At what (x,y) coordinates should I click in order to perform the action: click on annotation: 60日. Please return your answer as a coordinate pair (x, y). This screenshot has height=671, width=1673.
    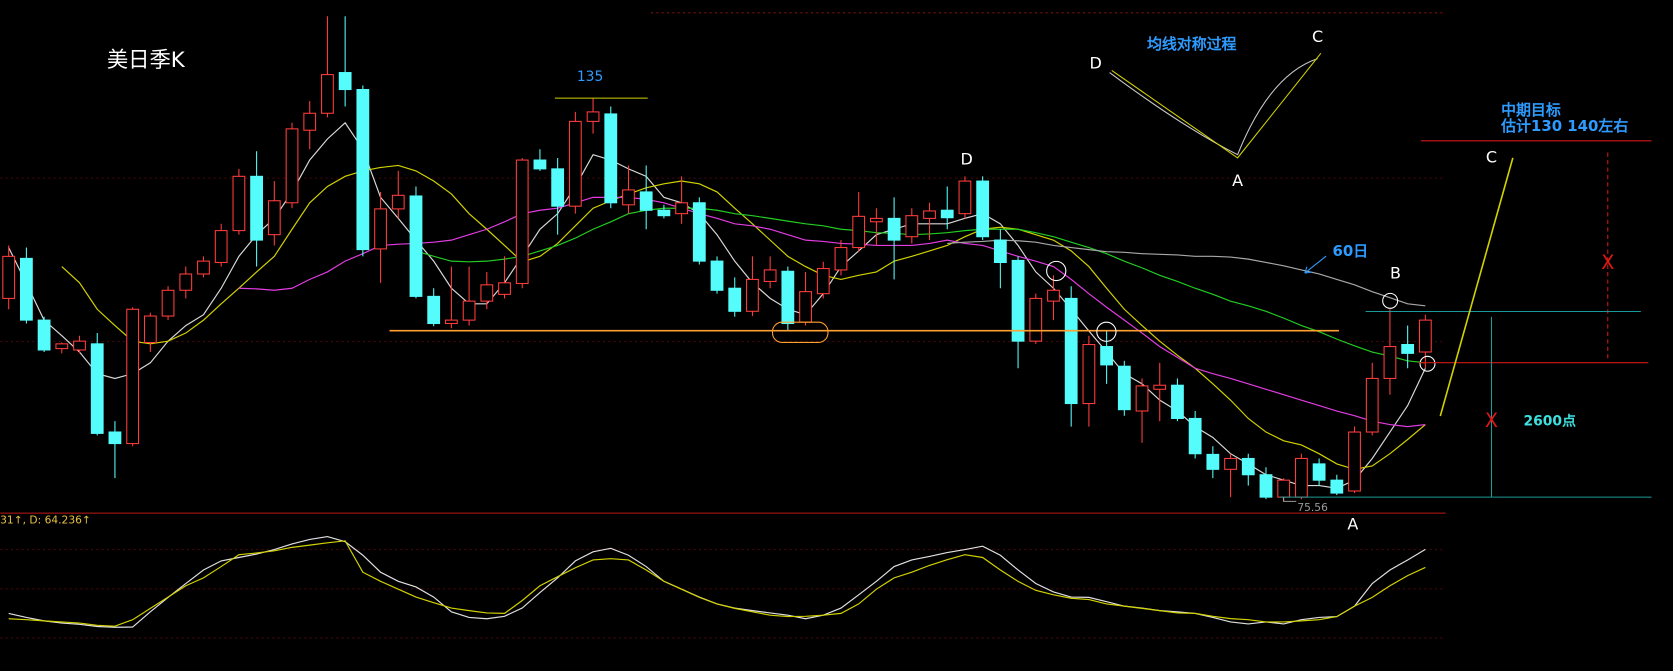
    Looking at the image, I should click on (1351, 251).